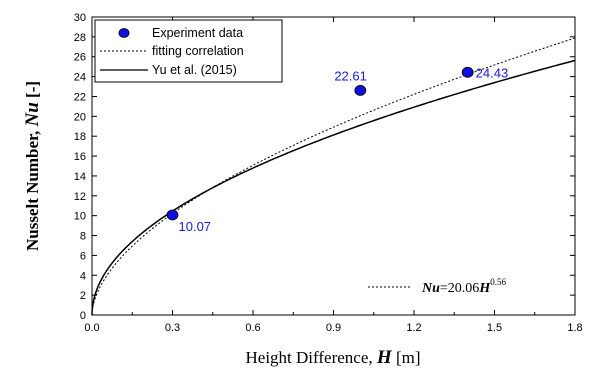 Image resolution: width=592 pixels, height=372 pixels. I want to click on y-tick-label: 24, so click(80, 78).